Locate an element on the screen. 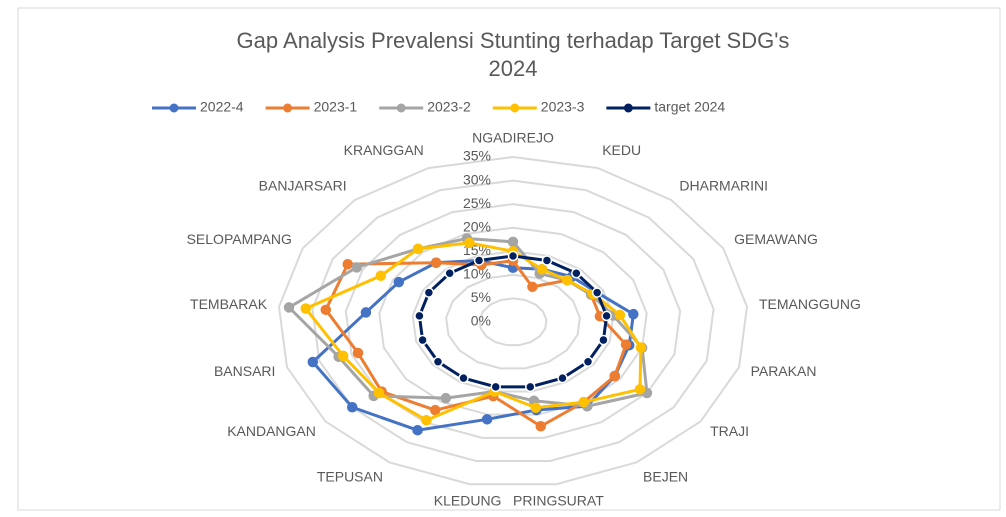  grid-ring is located at coordinates (513, 322).